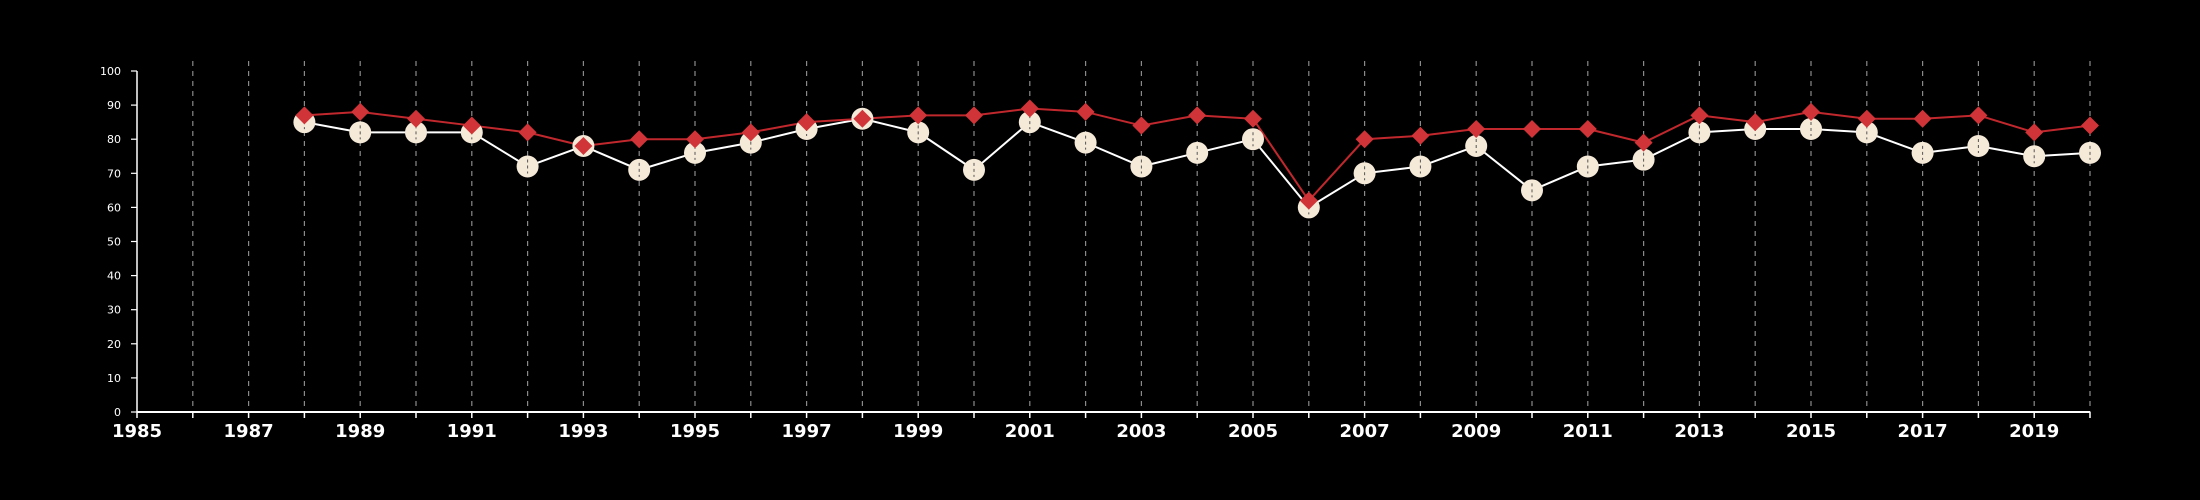 This screenshot has height=500, width=2200. What do you see at coordinates (750, 132) in the screenshot?
I see `series-1-point-1996` at bounding box center [750, 132].